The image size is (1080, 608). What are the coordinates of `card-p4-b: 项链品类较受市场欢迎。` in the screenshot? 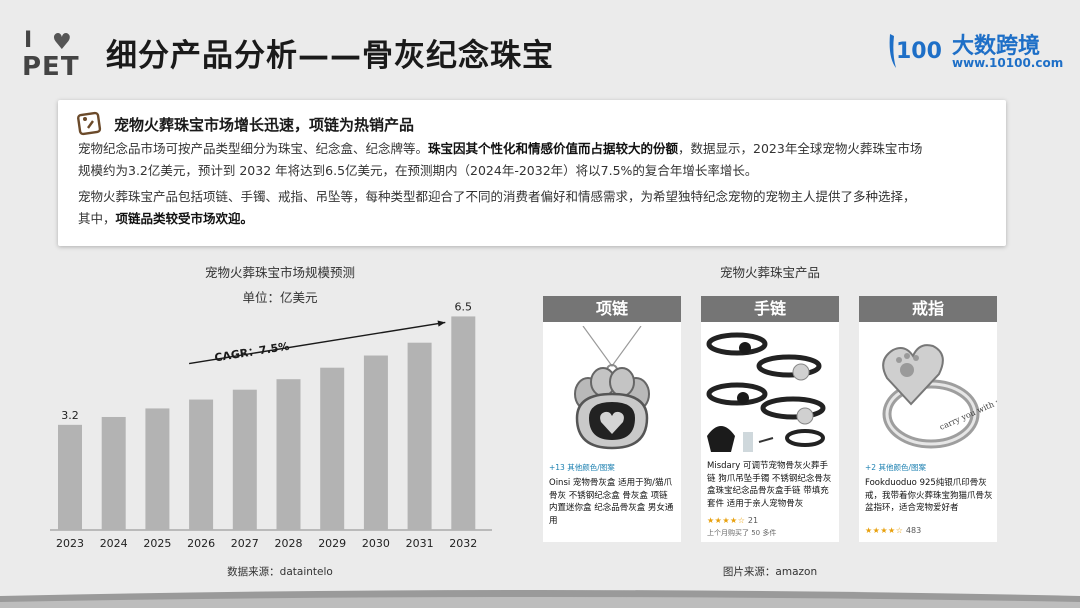 It's located at (184, 218).